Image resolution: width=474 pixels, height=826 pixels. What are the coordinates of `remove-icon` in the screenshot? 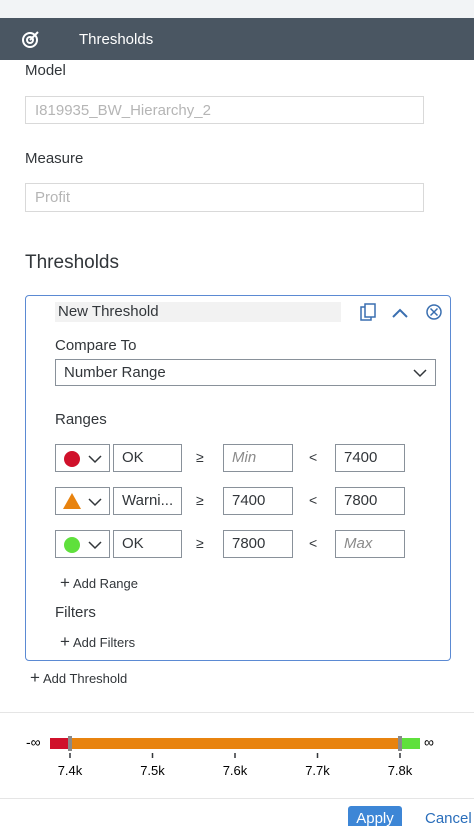 It's located at (434, 312).